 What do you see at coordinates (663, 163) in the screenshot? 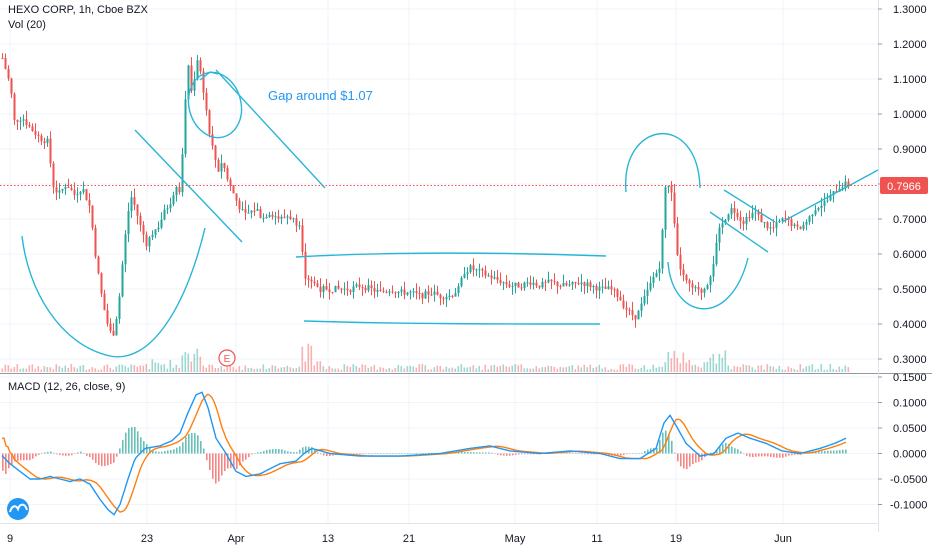
I see `rounded-top-curve` at bounding box center [663, 163].